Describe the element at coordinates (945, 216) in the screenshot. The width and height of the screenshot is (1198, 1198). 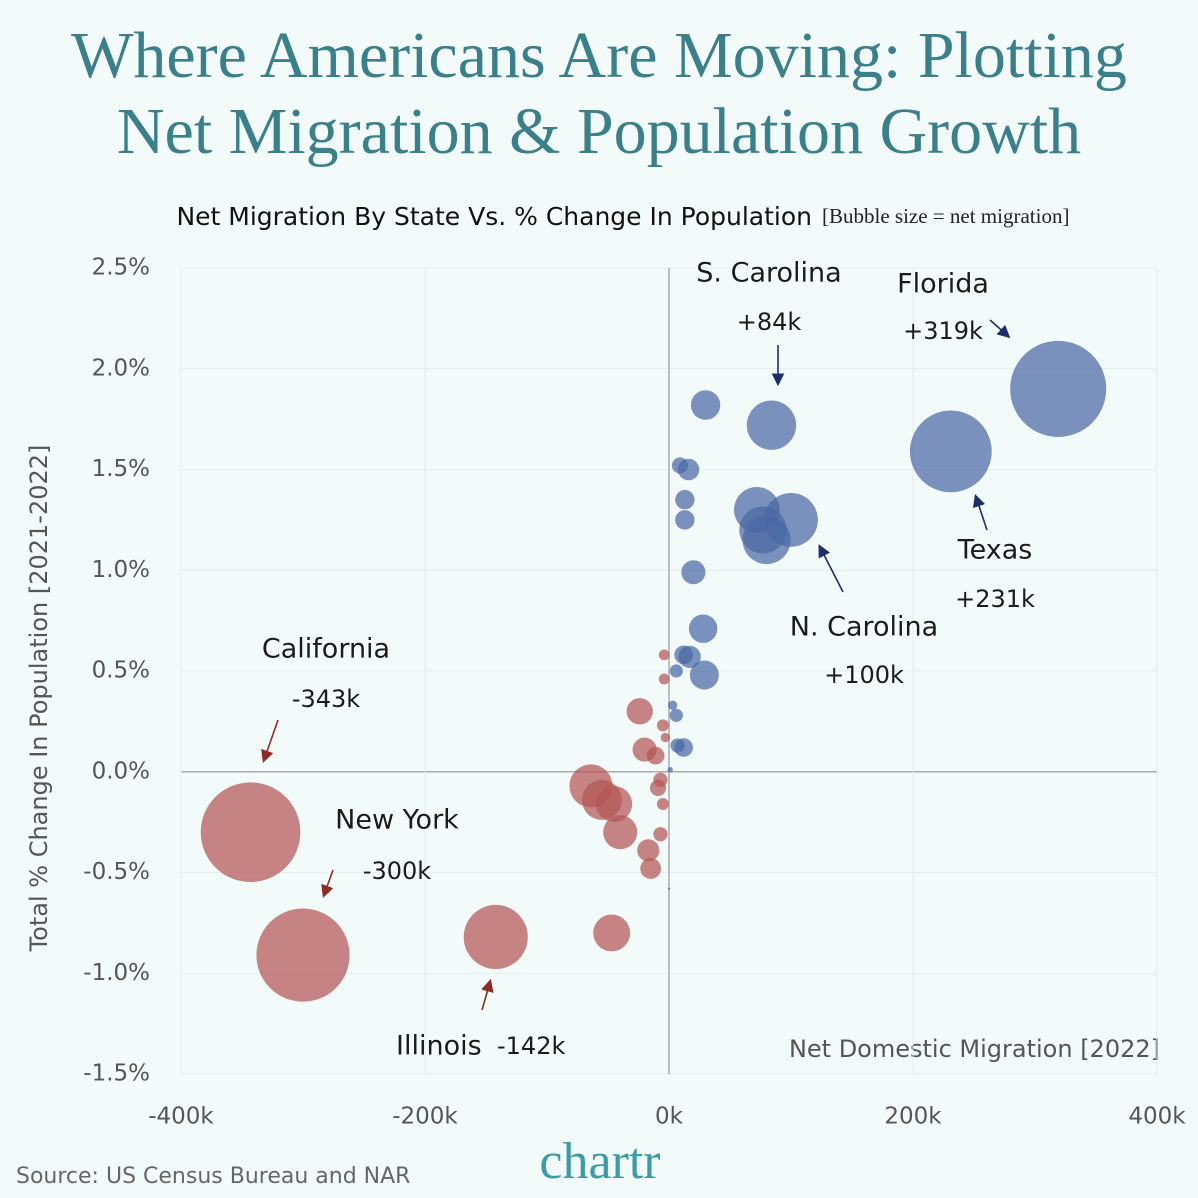
I see `subtitle-note: [Bubble size = net migration]` at that location.